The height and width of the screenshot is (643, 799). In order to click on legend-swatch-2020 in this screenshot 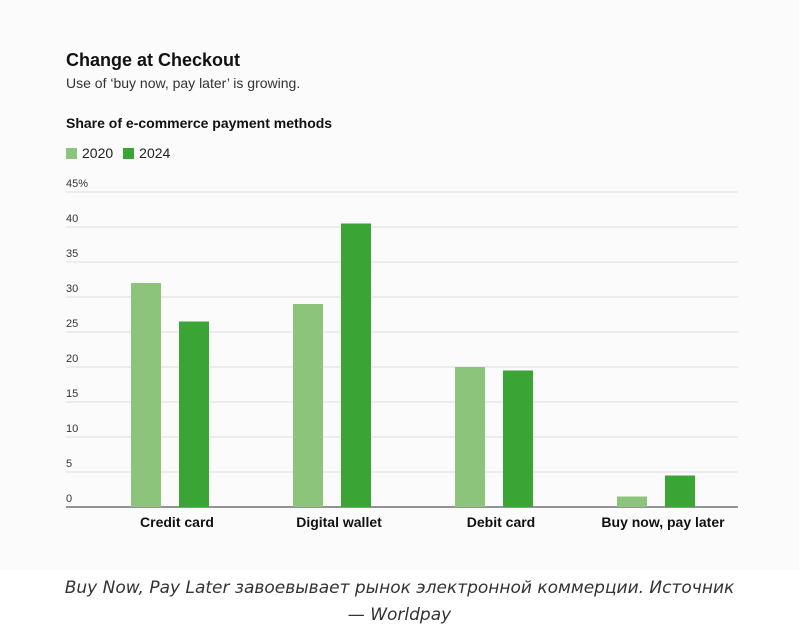, I will do `click(71, 153)`.